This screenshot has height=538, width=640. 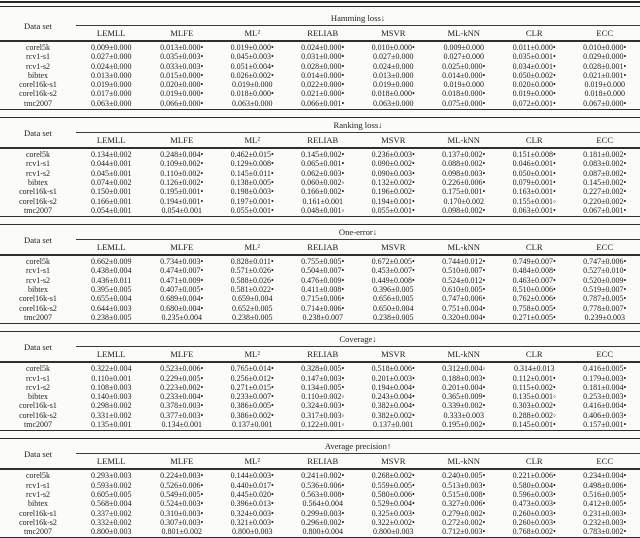 I want to click on metric-value: 0.024±0.000, so click(x=393, y=66).